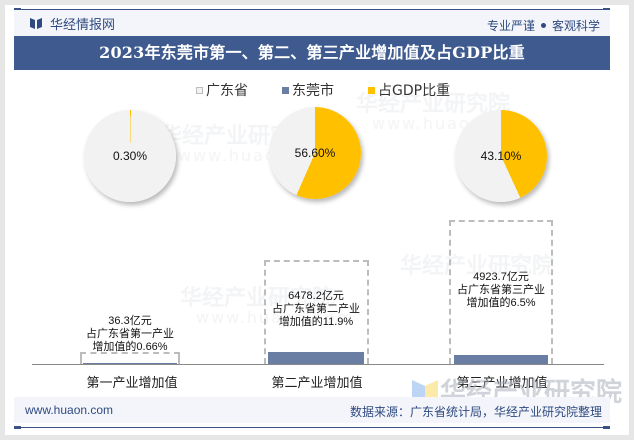 The image size is (634, 440). I want to click on annotation-tertiary: 4923.7亿元 占广东省第三产业 增加值的6.5%, so click(501, 290).